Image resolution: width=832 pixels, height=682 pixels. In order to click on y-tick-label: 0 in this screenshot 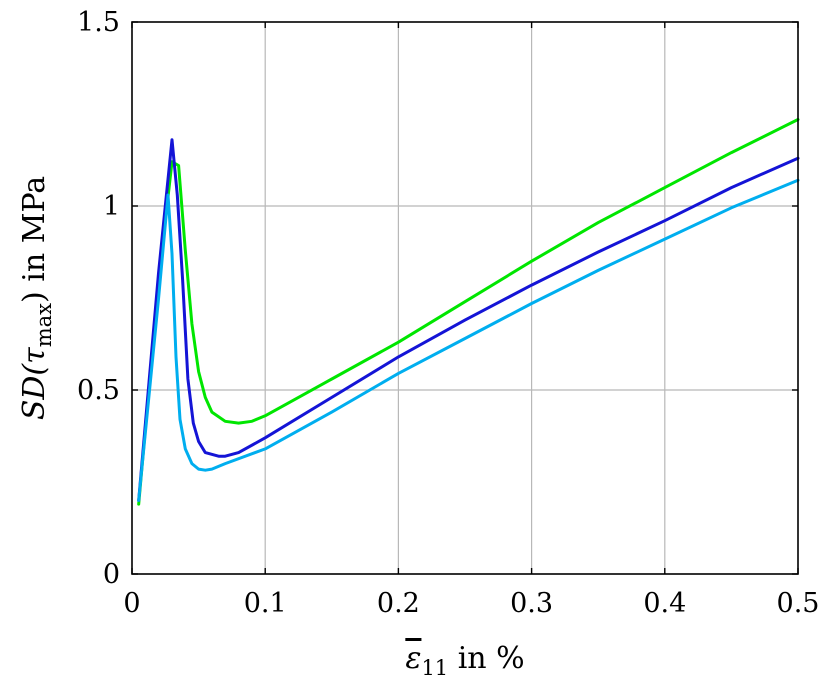, I will do `click(111, 574)`.